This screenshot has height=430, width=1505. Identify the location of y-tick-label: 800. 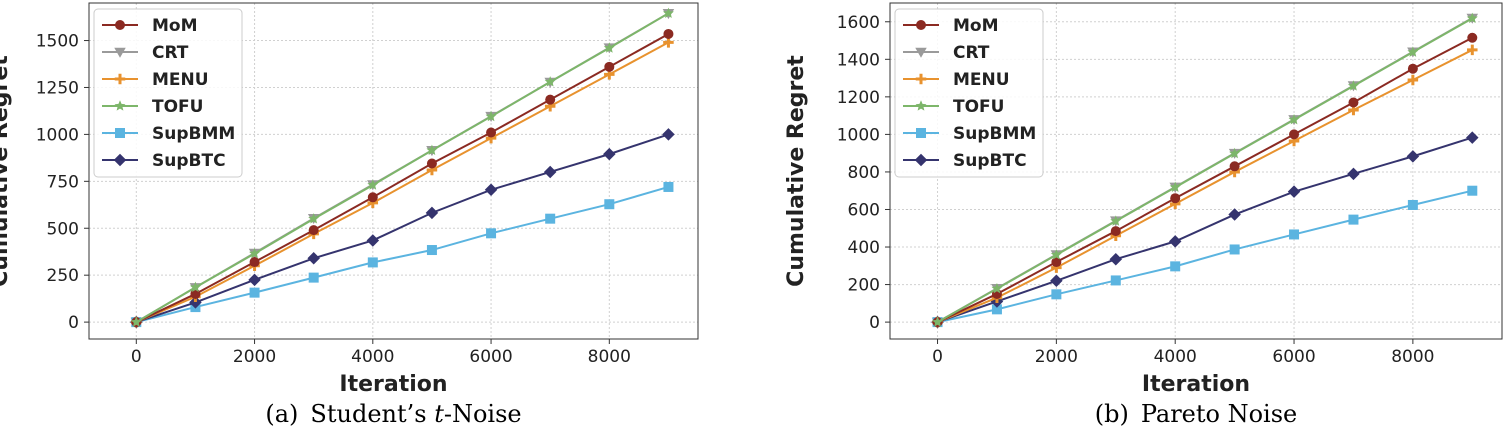
(864, 173).